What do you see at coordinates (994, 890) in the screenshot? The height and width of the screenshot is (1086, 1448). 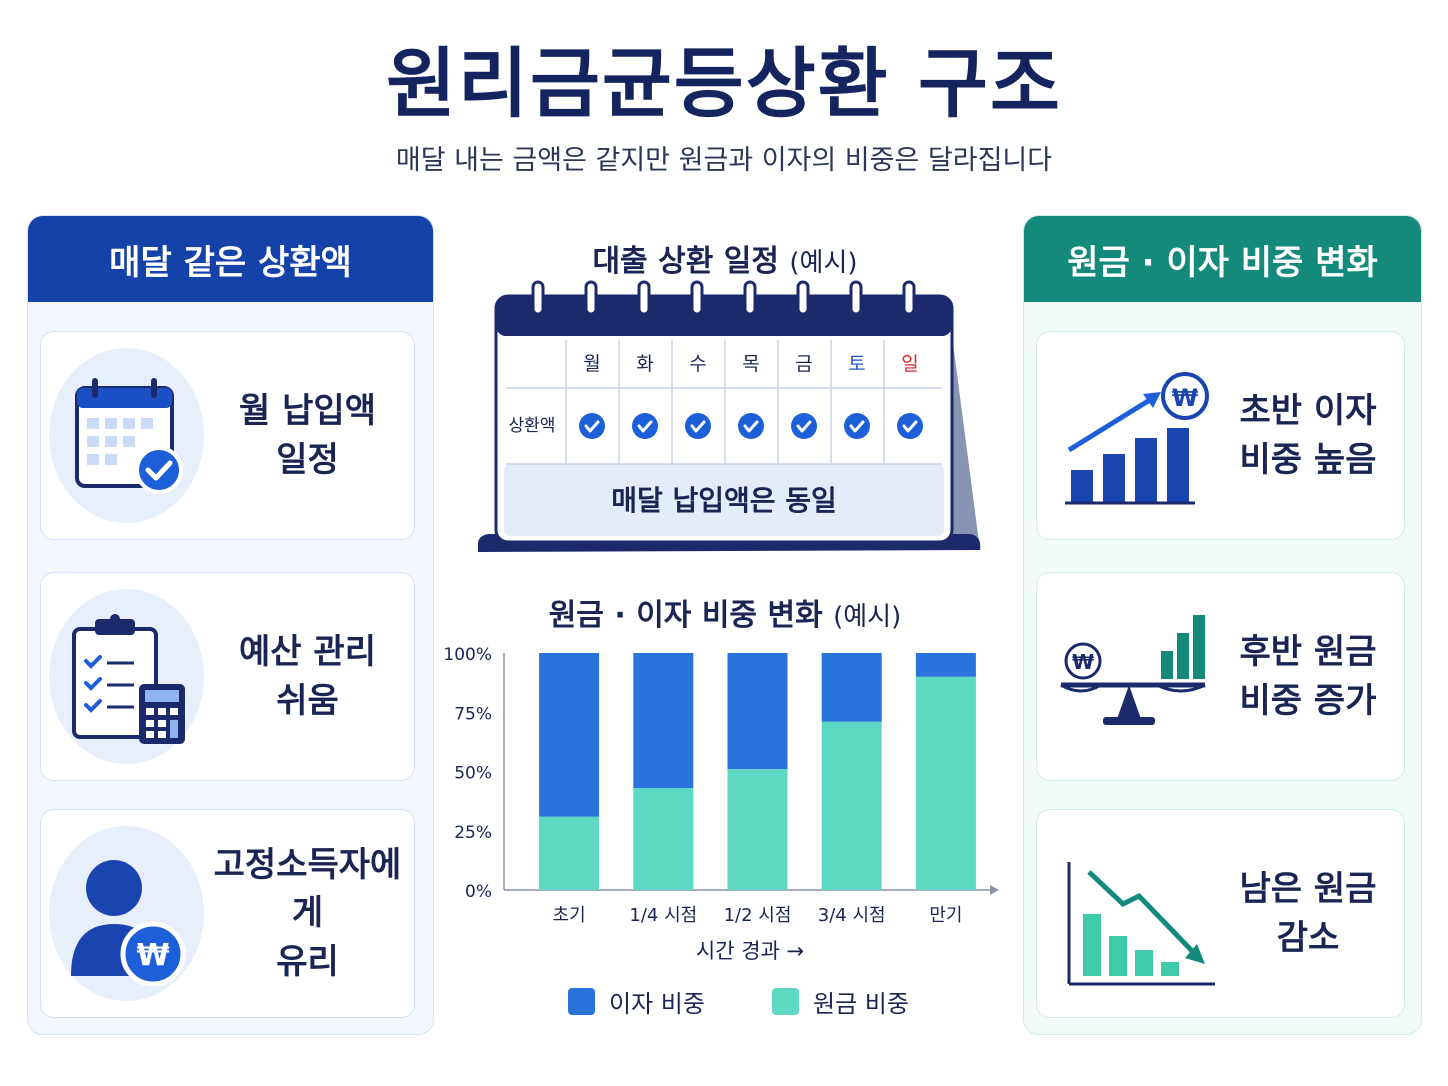 I see `x-axis-arrow` at bounding box center [994, 890].